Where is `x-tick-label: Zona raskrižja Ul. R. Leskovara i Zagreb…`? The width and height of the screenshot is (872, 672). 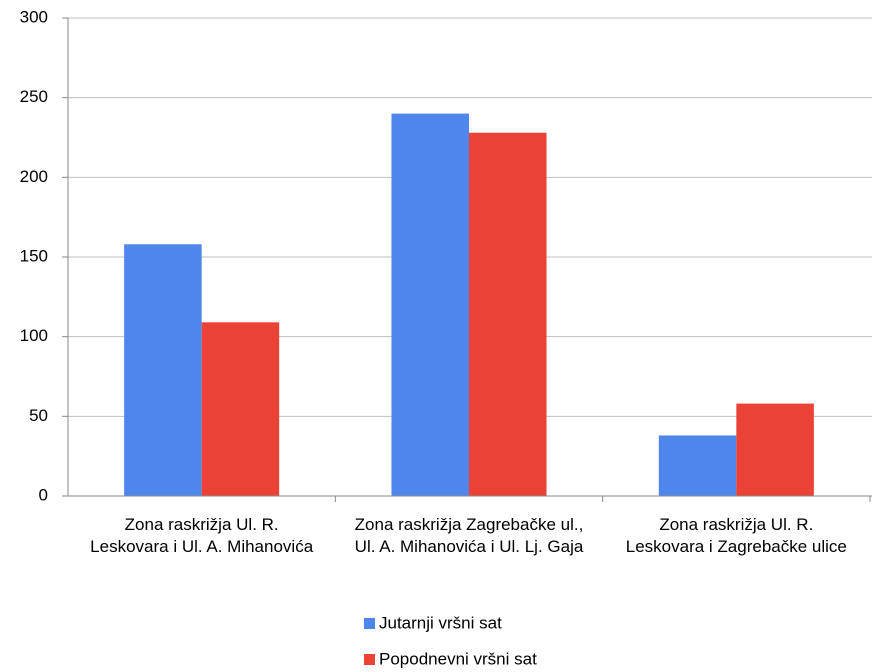 x-tick-label: Zona raskrižja Ul. R. Leskovara i Zagreb… is located at coordinates (736, 535).